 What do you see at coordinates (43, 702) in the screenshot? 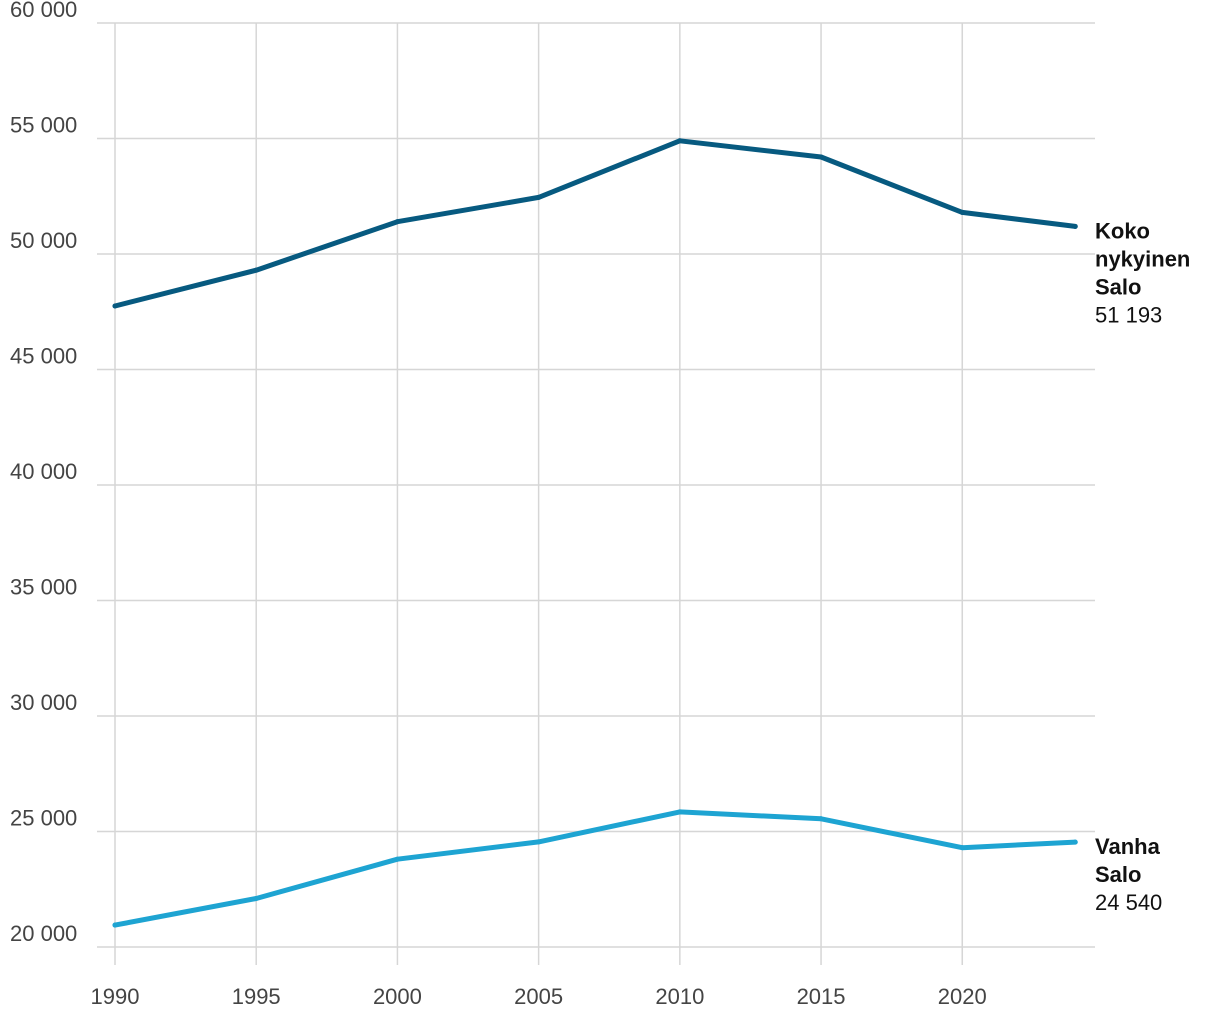
I see `y-tick-label: 30 000` at bounding box center [43, 702].